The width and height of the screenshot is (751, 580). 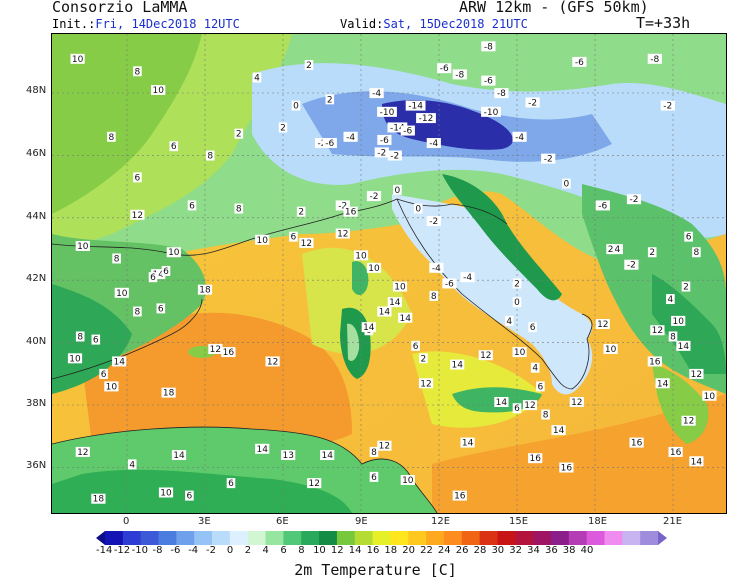 I want to click on colorbar-tick-label: 38, so click(x=569, y=550).